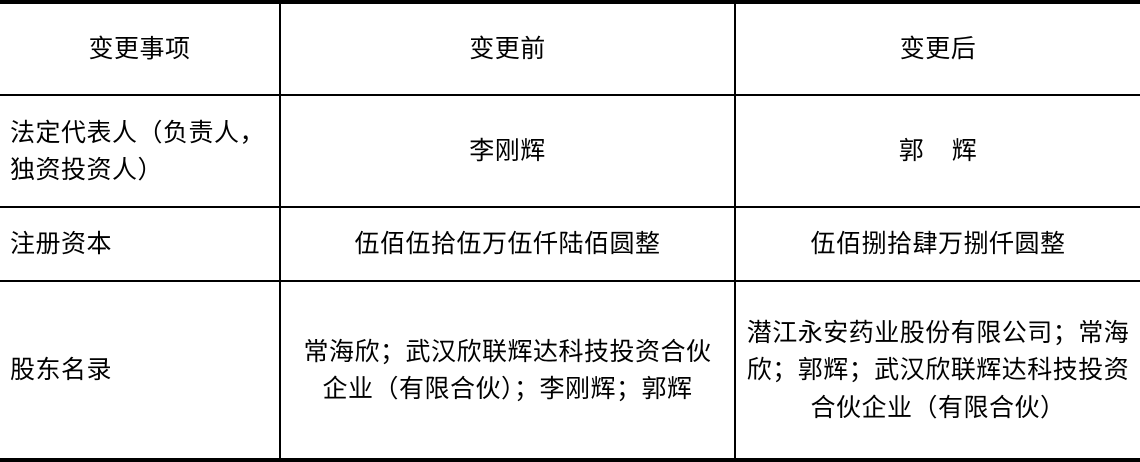  What do you see at coordinates (508, 151) in the screenshot?
I see `cell-legal-representative-before: 李刚辉` at bounding box center [508, 151].